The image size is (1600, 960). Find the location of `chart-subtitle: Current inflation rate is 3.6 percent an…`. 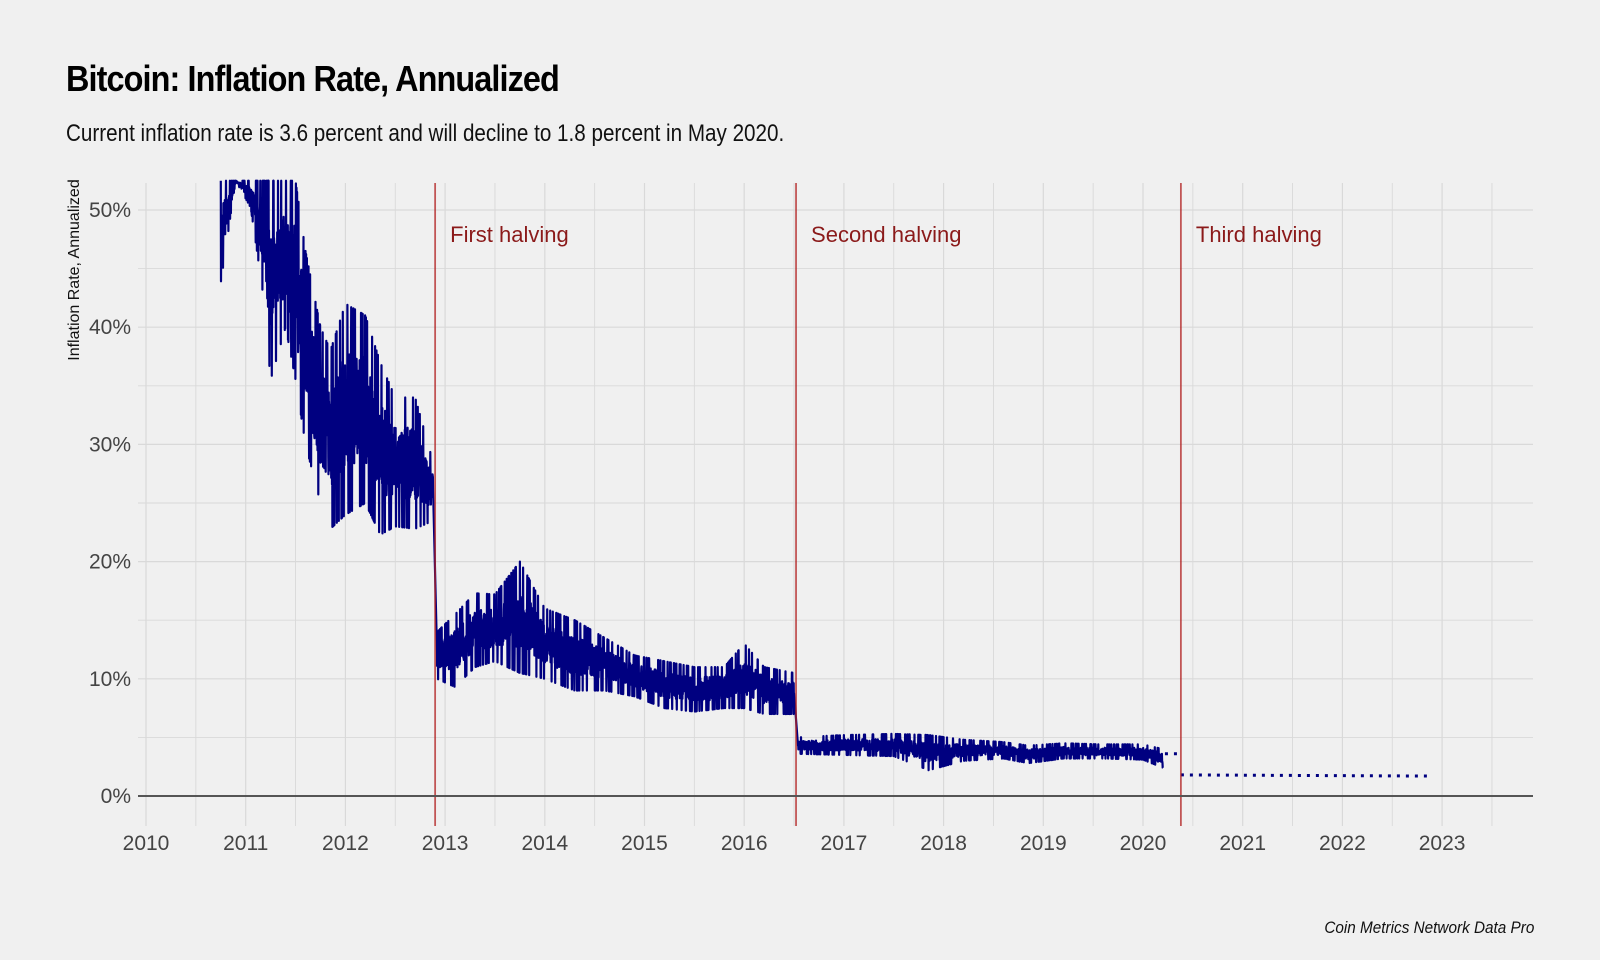

chart-subtitle: Current inflation rate is 3.6 percent an… is located at coordinates (425, 133).